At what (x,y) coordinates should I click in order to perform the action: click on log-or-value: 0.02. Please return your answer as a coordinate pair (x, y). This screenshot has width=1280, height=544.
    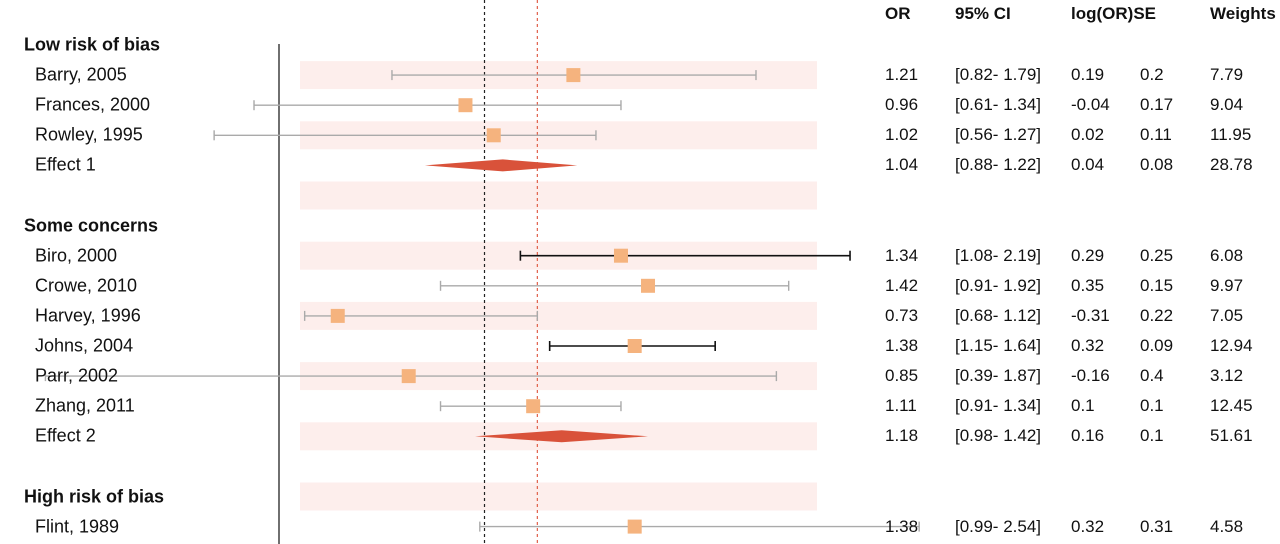
    Looking at the image, I should click on (1088, 135).